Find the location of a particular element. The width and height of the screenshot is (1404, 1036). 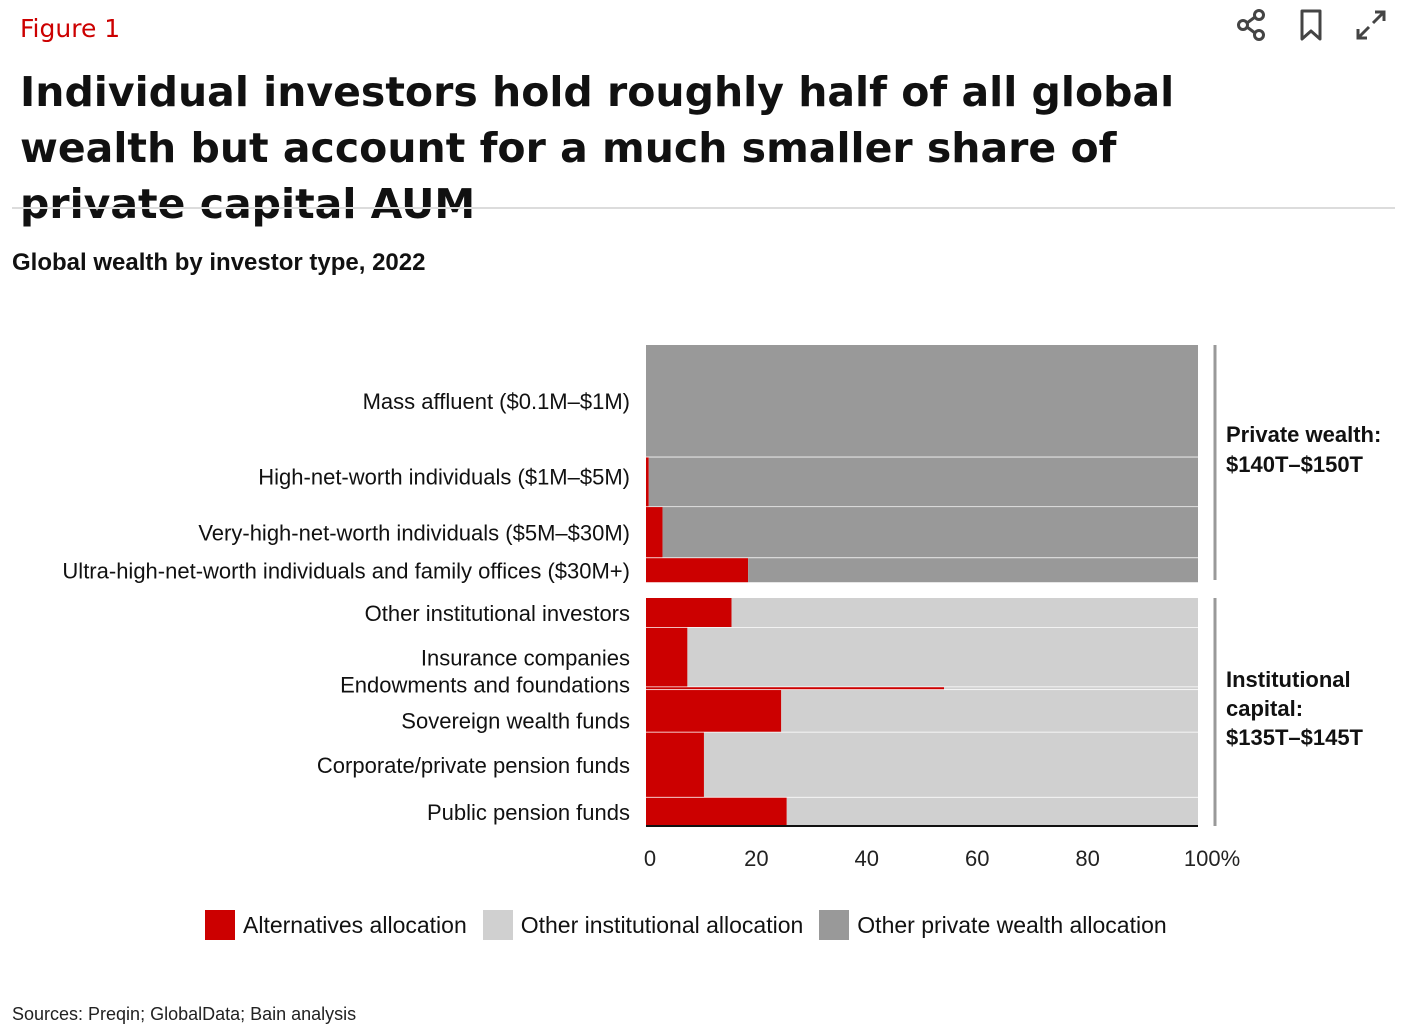

legend-swatch-other-private is located at coordinates (834, 925).